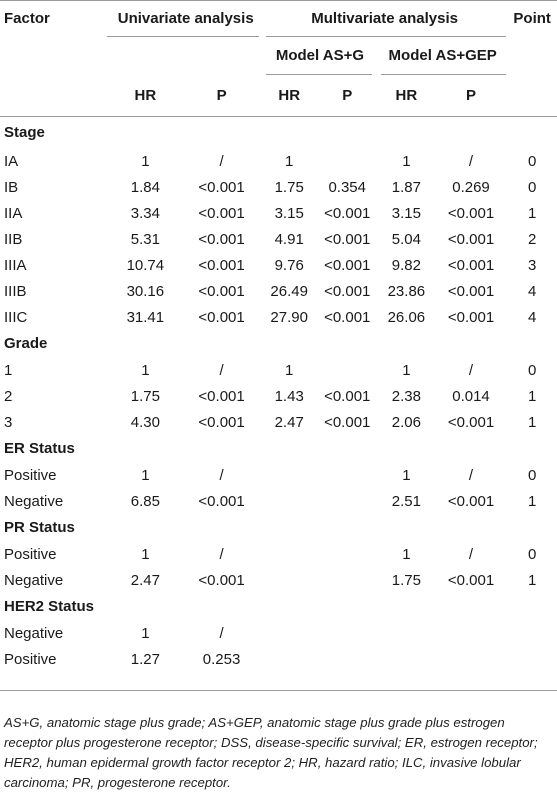 The image size is (557, 793). I want to click on section-header-row: Stage, so click(278, 132).